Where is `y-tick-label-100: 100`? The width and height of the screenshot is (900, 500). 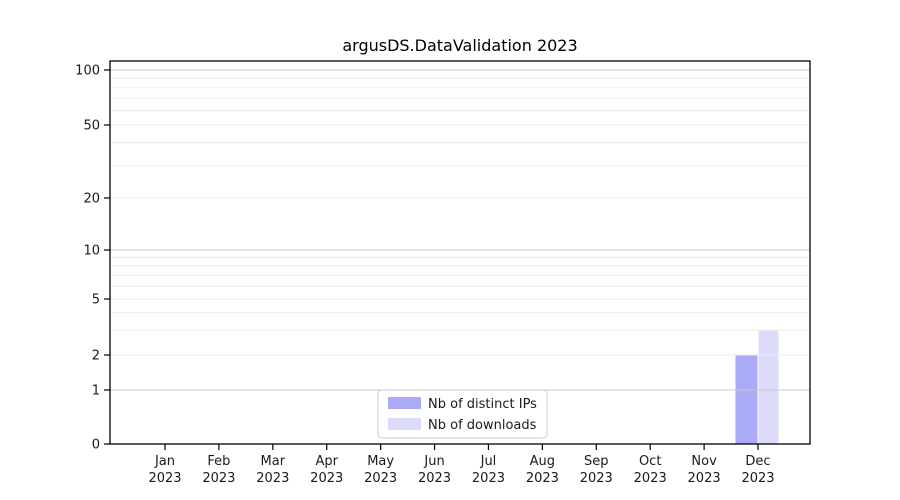
y-tick-label-100: 100 is located at coordinates (87, 71).